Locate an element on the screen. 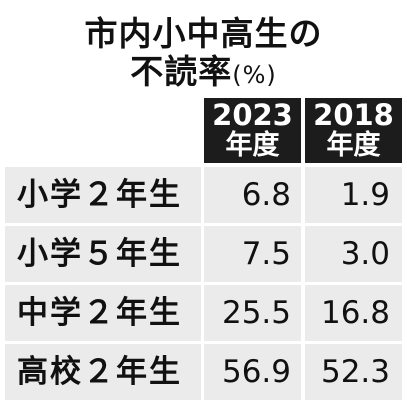 The image size is (407, 400). column-header-2023: 2023 年度 is located at coordinates (252, 130).